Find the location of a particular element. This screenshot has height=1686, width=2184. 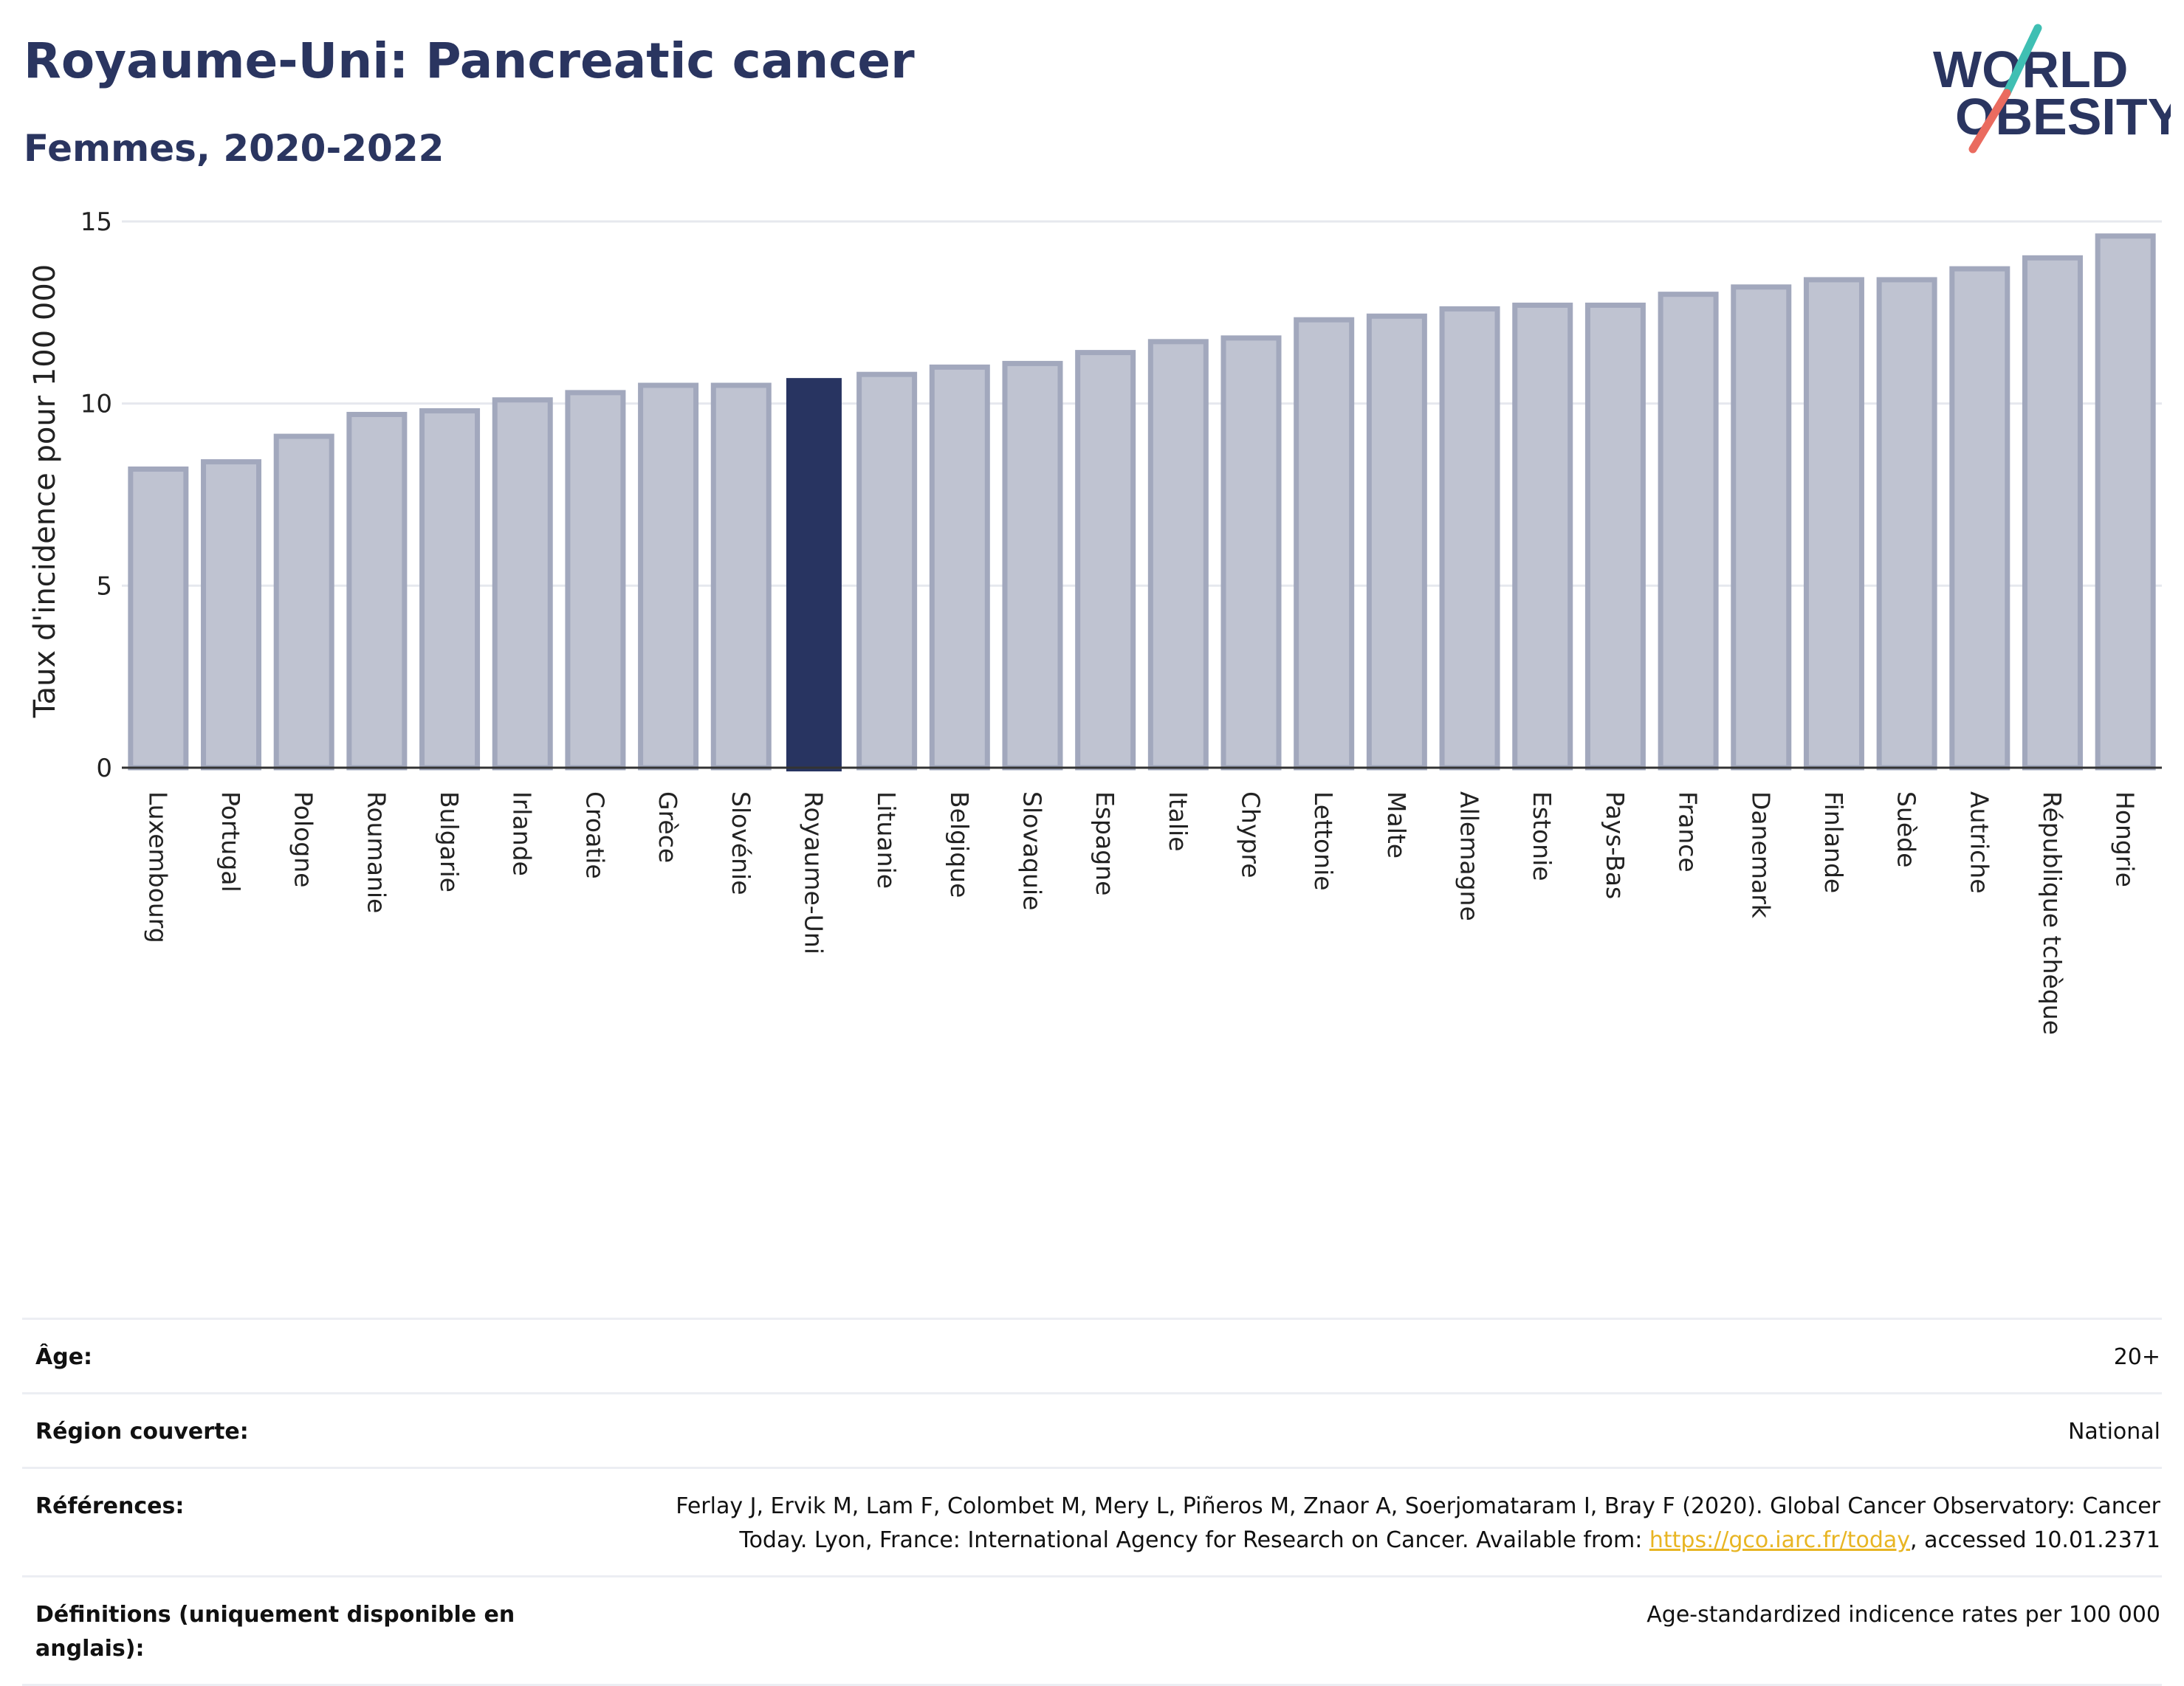

meta-row-region: Région couverte: National is located at coordinates (1092, 1429).